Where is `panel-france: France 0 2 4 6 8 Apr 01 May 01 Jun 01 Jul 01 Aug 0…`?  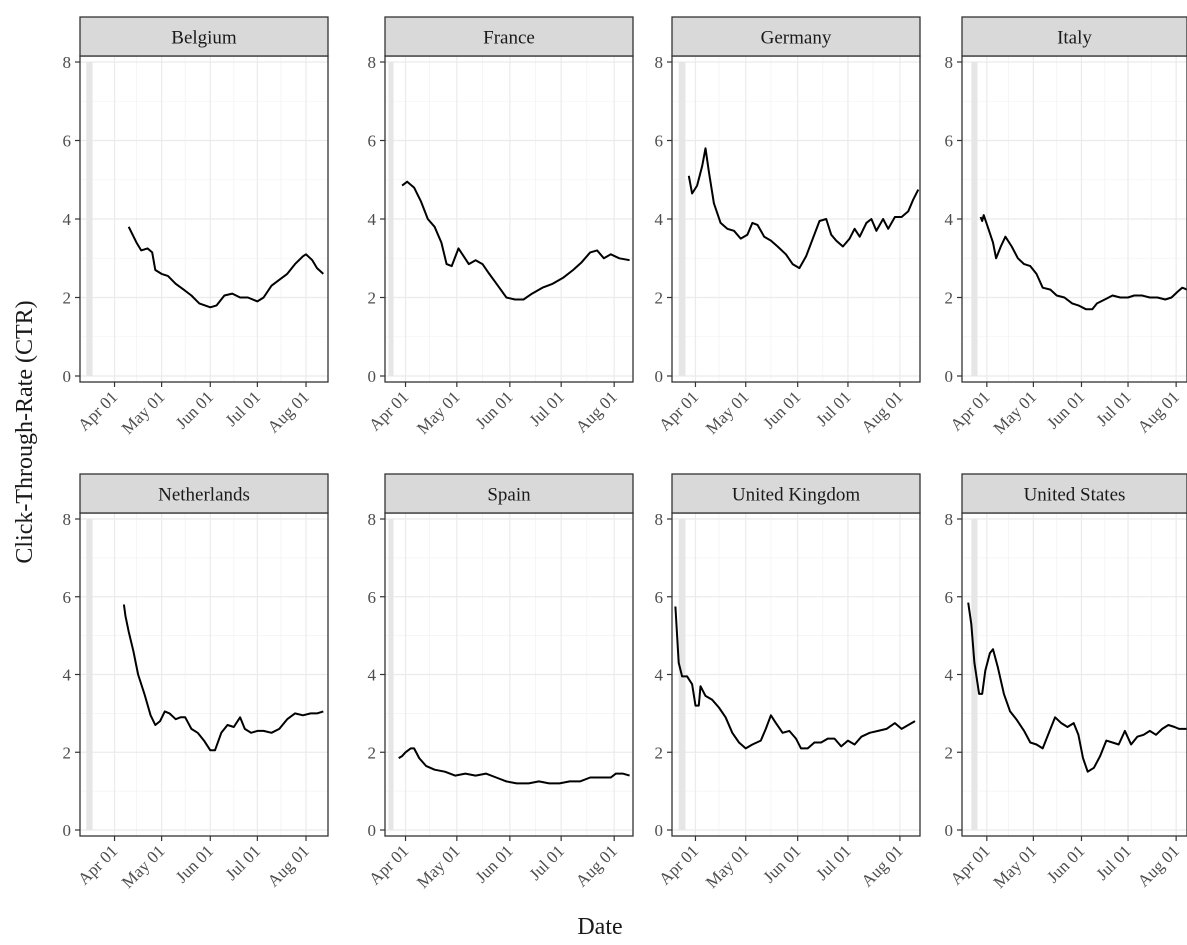
panel-france: France 0 2 4 6 8 Apr 01 May 01 Jun 01 Jul 01 Aug 0… is located at coordinates (499, 227).